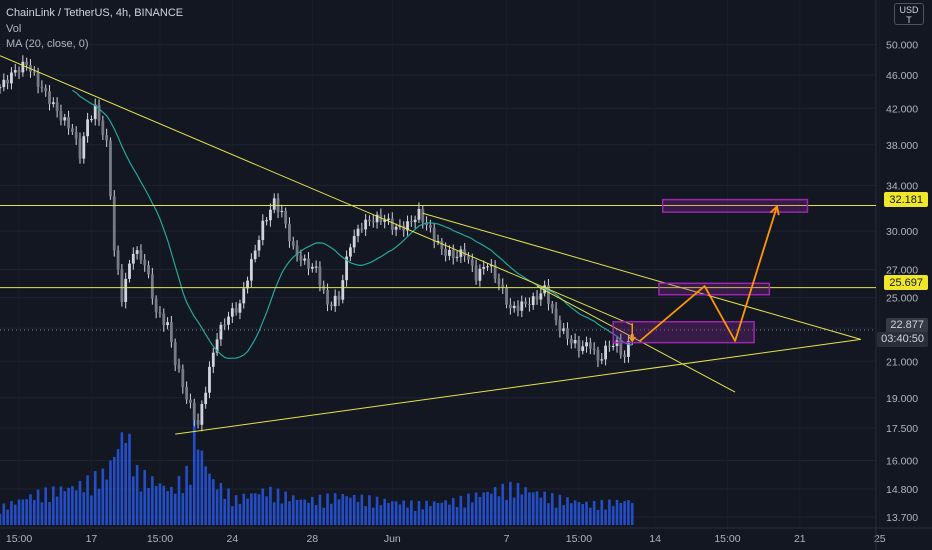 Image resolution: width=932 pixels, height=550 pixels. I want to click on ma-legend: MA (20, close, 0), so click(47, 44).